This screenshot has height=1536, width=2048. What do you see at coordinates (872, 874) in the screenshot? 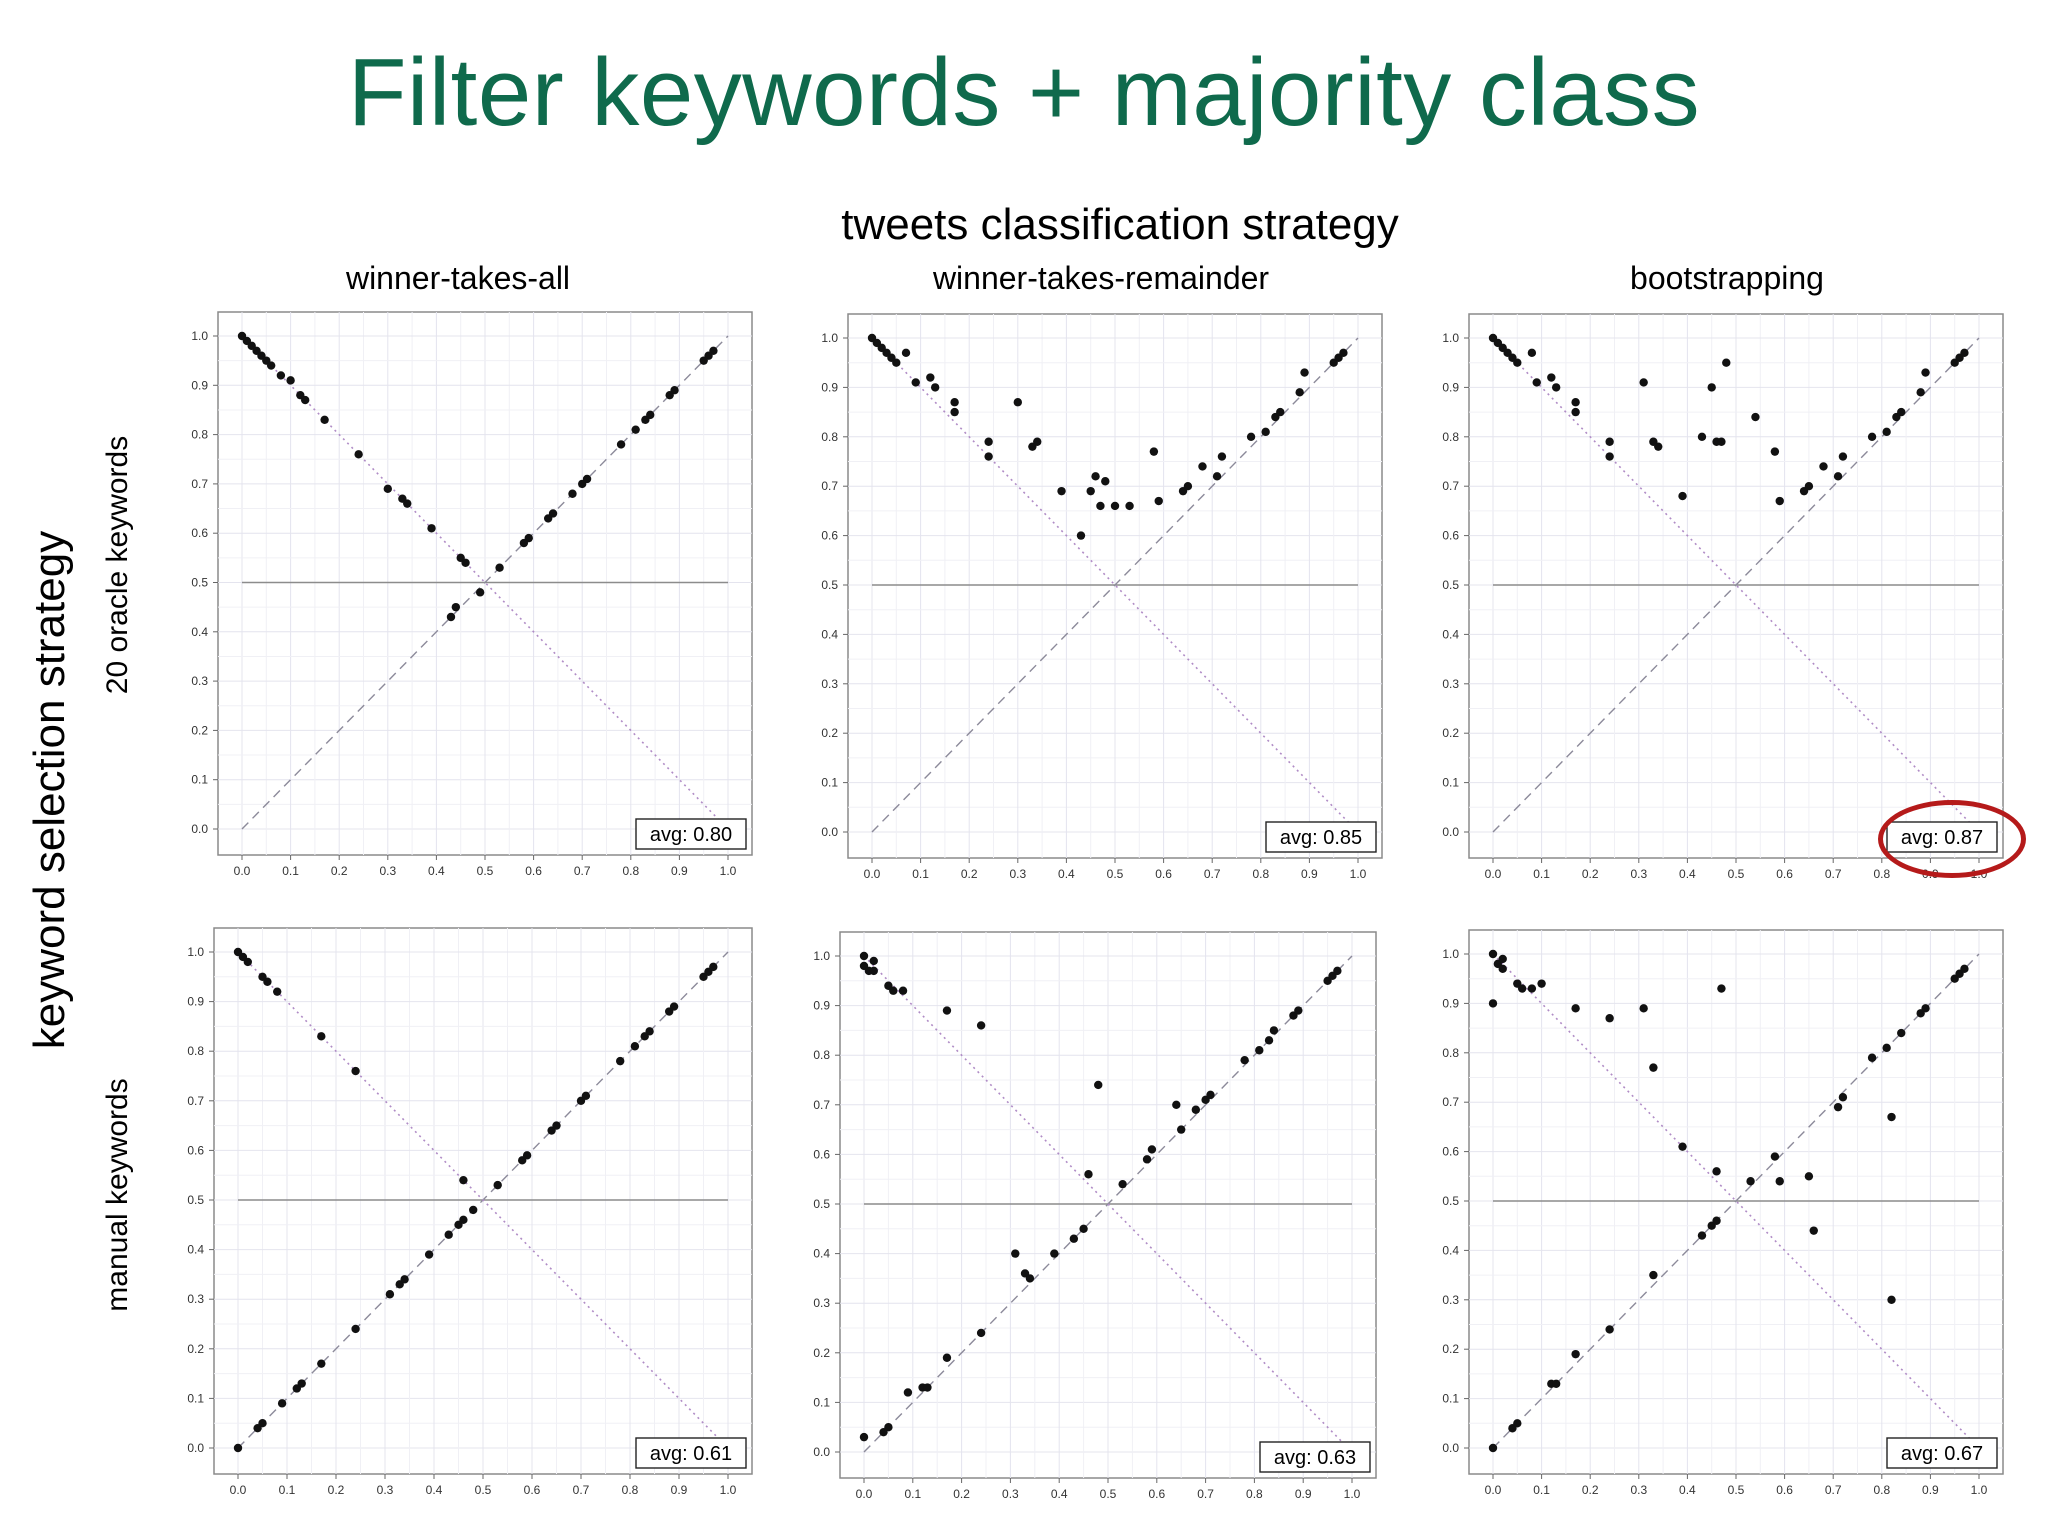
I see `x-tick-label: 0.0` at bounding box center [872, 874].